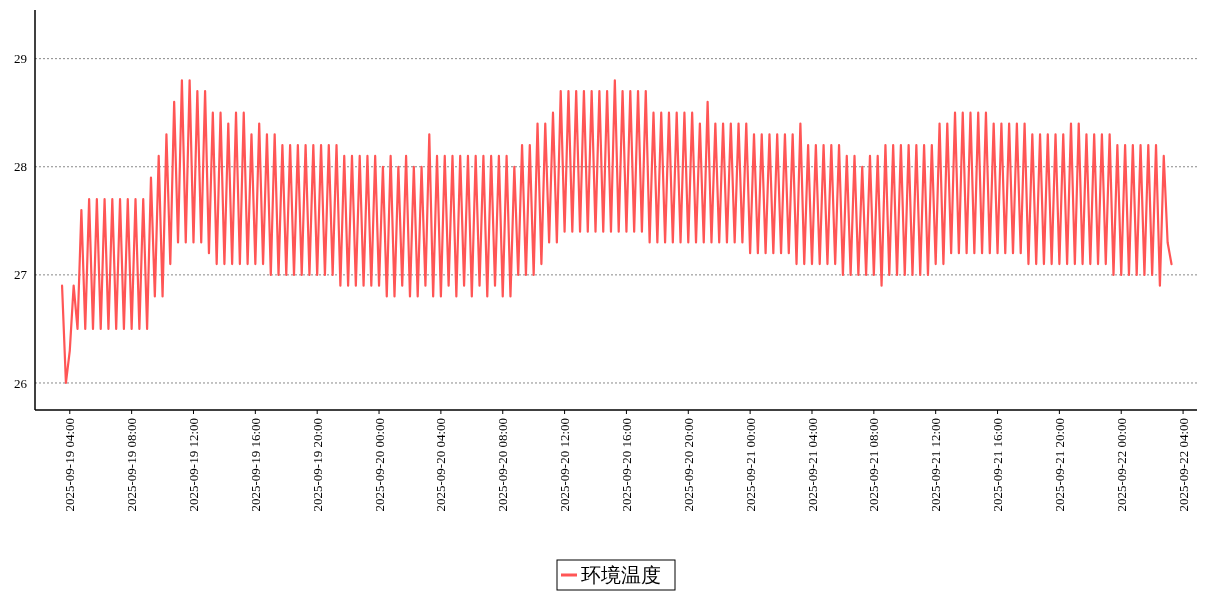 The image size is (1207, 600). Describe the element at coordinates (503, 465) in the screenshot. I see `x-tick-label: 2025-09-20 08:00` at that location.